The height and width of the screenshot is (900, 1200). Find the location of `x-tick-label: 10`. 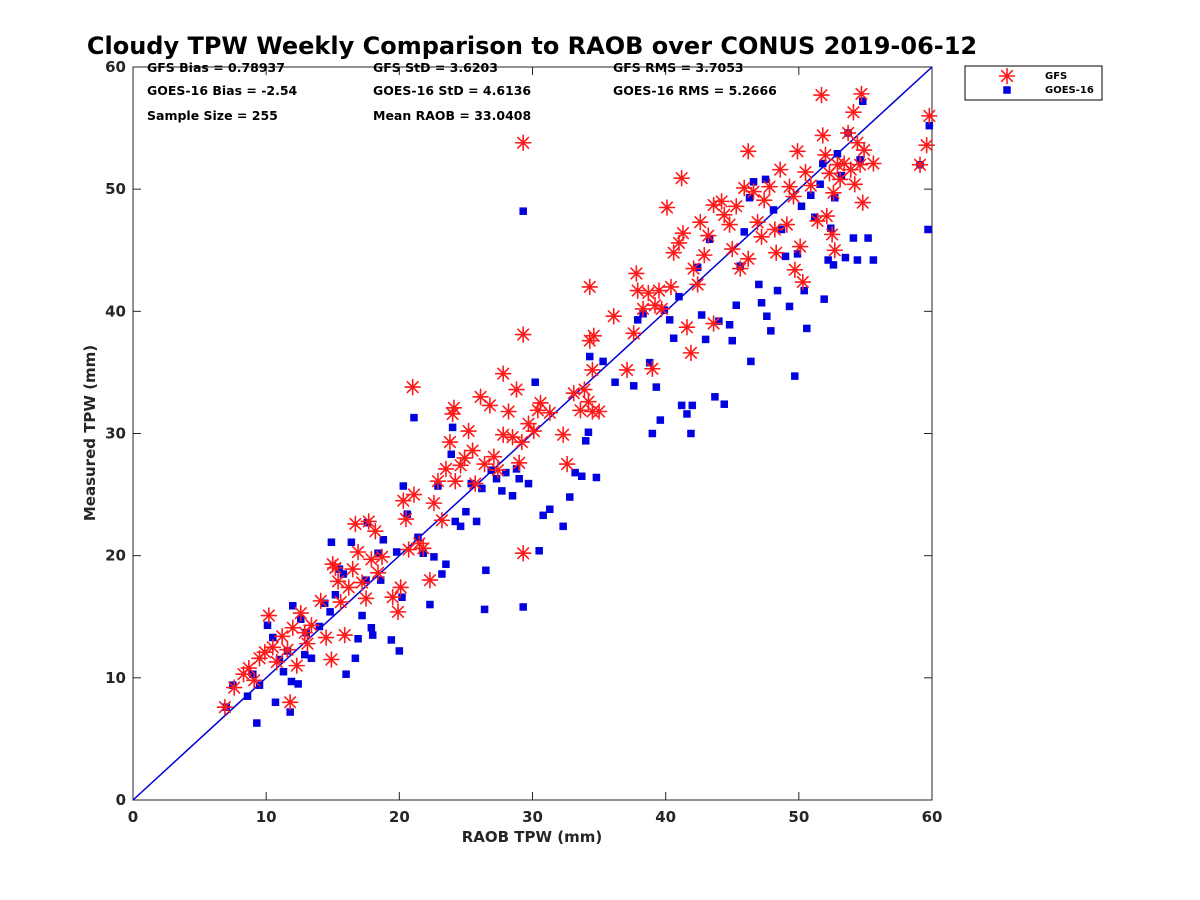

x-tick-label: 10 is located at coordinates (266, 817).